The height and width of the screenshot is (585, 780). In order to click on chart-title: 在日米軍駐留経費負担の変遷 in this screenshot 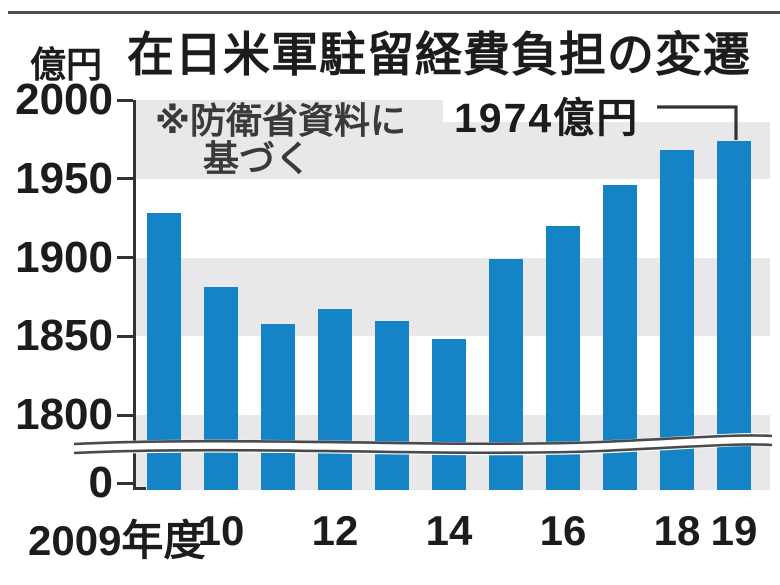, I will do `click(439, 54)`.